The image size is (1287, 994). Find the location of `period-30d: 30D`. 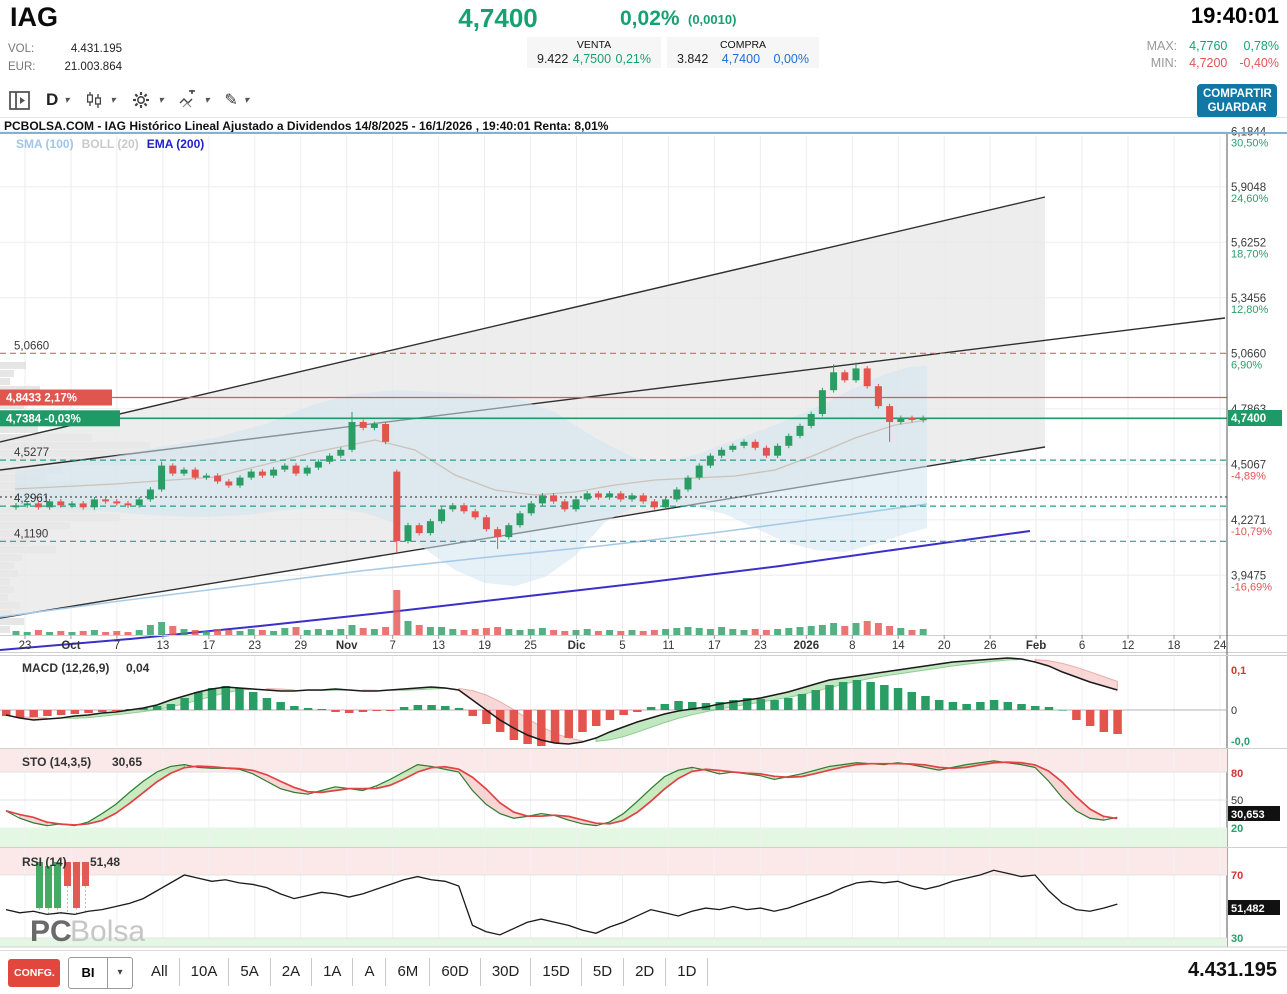

period-30d: 30D is located at coordinates (506, 972).